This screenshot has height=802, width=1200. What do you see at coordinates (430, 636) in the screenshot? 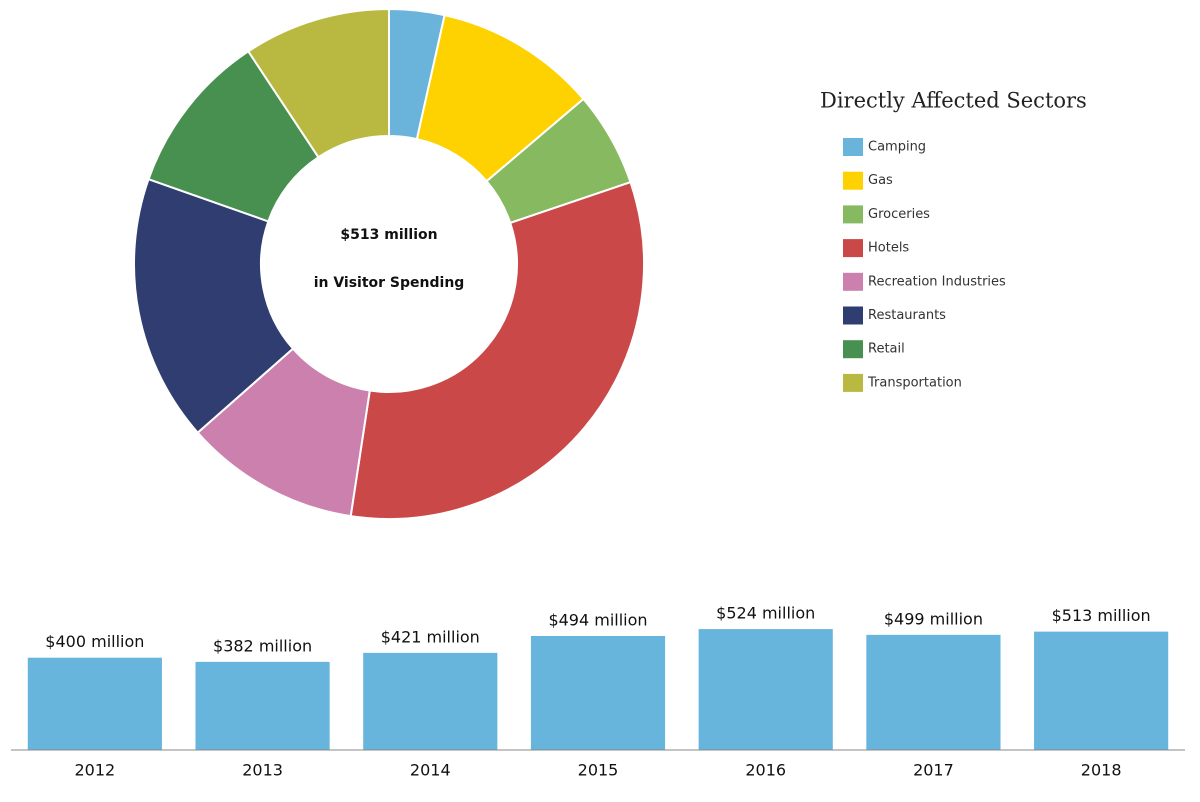
I see `value-label: $421 million` at bounding box center [430, 636].